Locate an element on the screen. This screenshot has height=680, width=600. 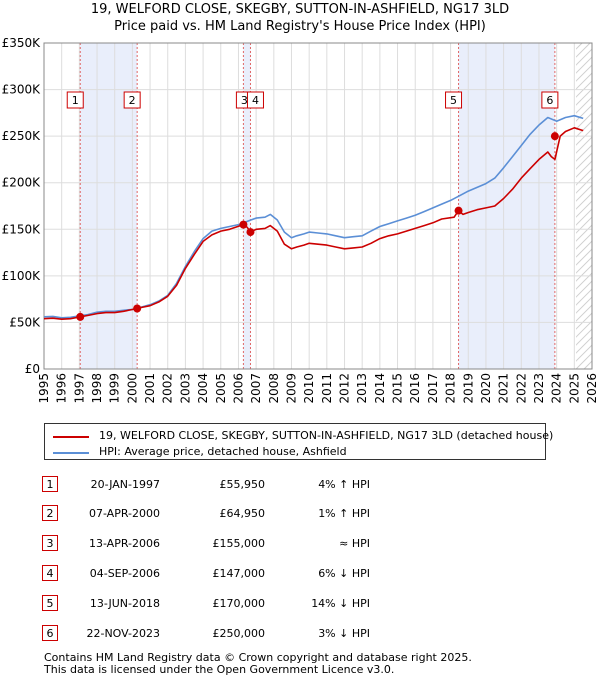
x-tick-label: 2011 is located at coordinates (327, 388).